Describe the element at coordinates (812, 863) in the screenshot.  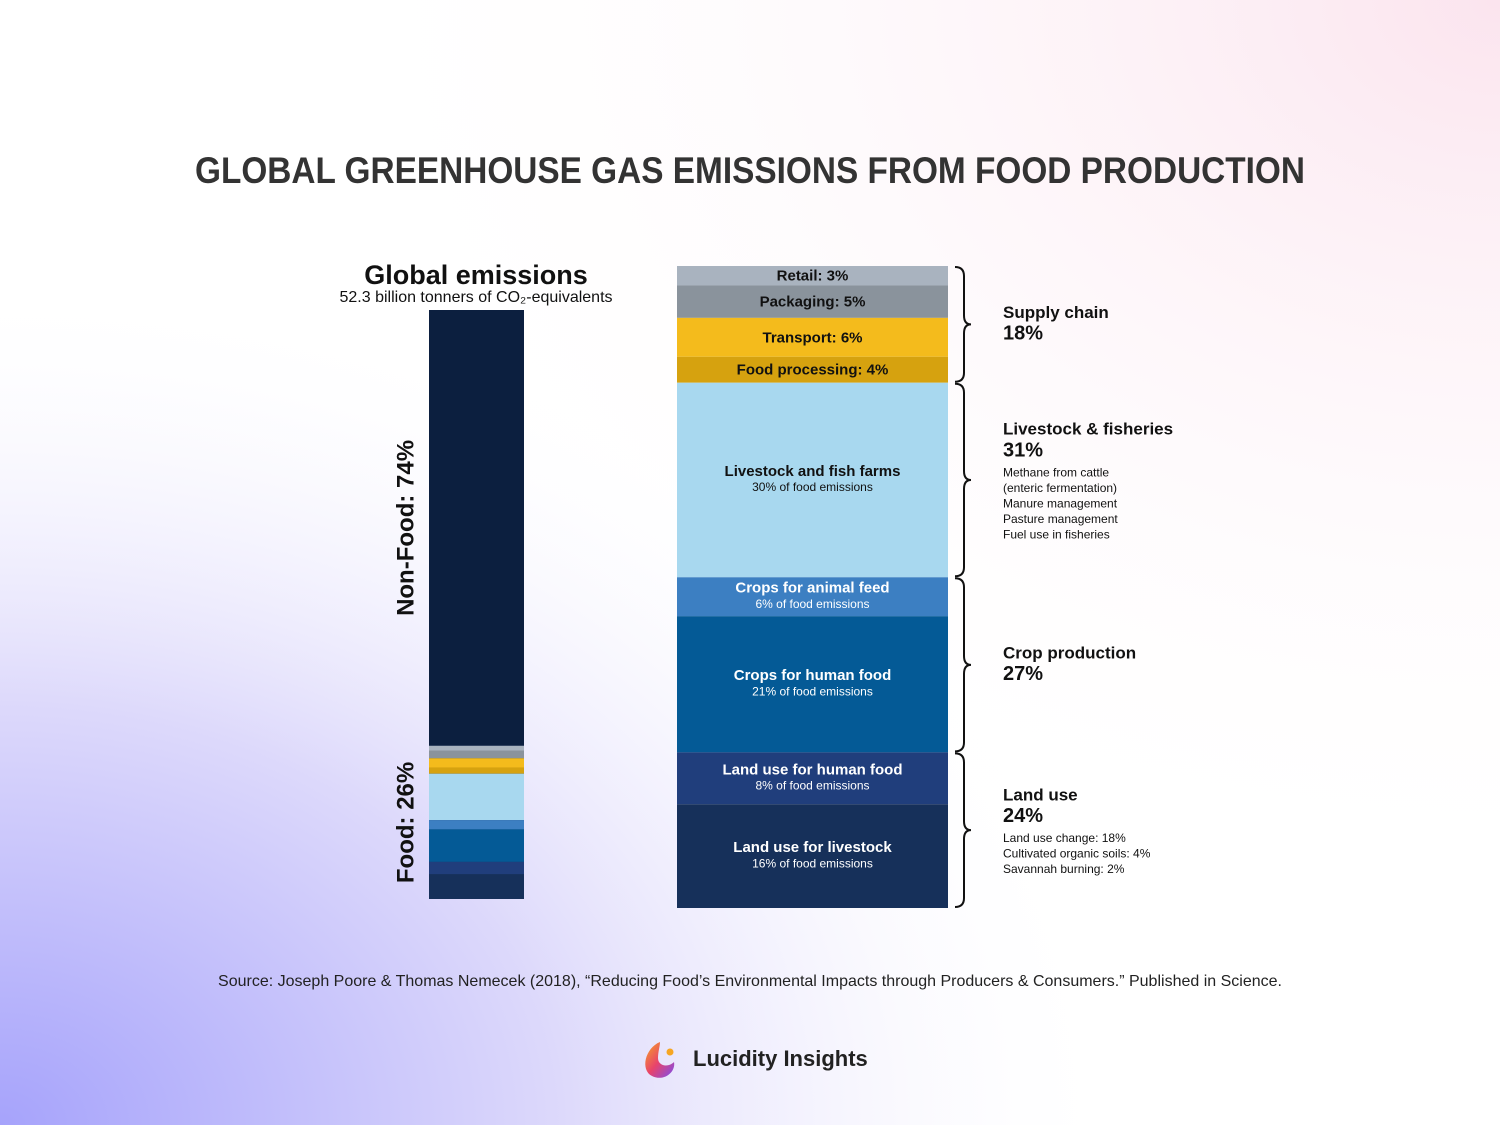
I see `segment-note: 16% of food emissions` at that location.